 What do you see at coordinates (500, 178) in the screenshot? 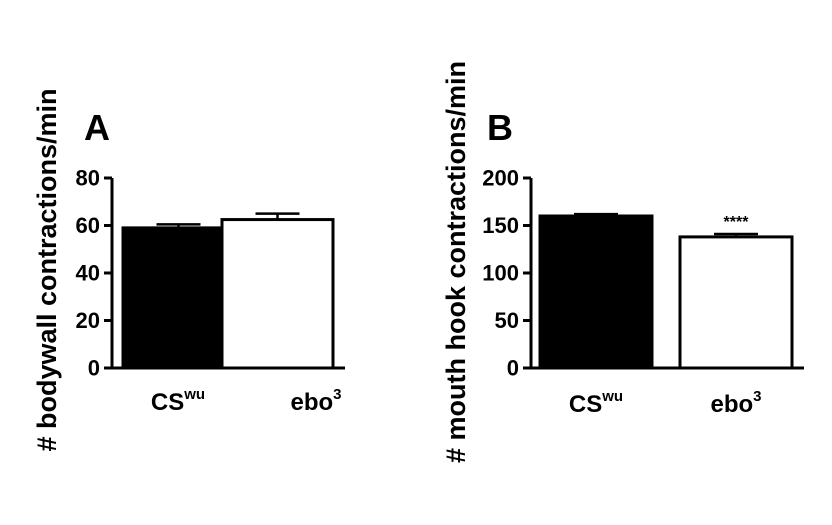
I see `y-tick-label: 200` at bounding box center [500, 178].